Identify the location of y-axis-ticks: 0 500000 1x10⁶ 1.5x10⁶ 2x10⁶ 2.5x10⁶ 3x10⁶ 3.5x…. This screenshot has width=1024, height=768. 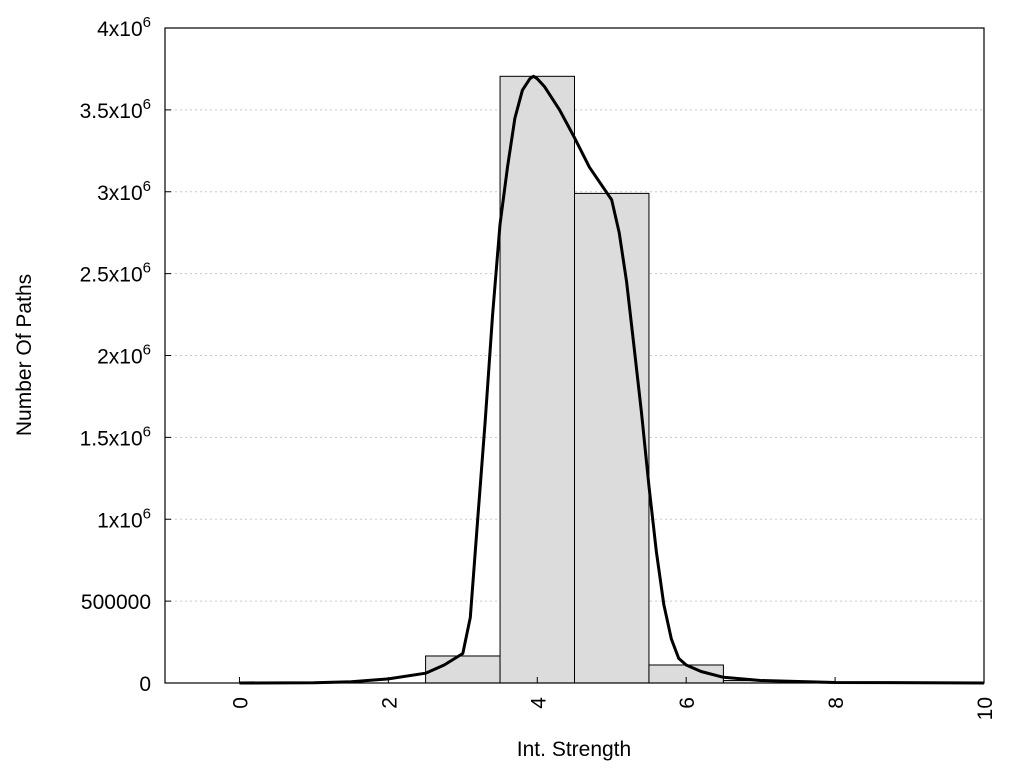
(125, 355).